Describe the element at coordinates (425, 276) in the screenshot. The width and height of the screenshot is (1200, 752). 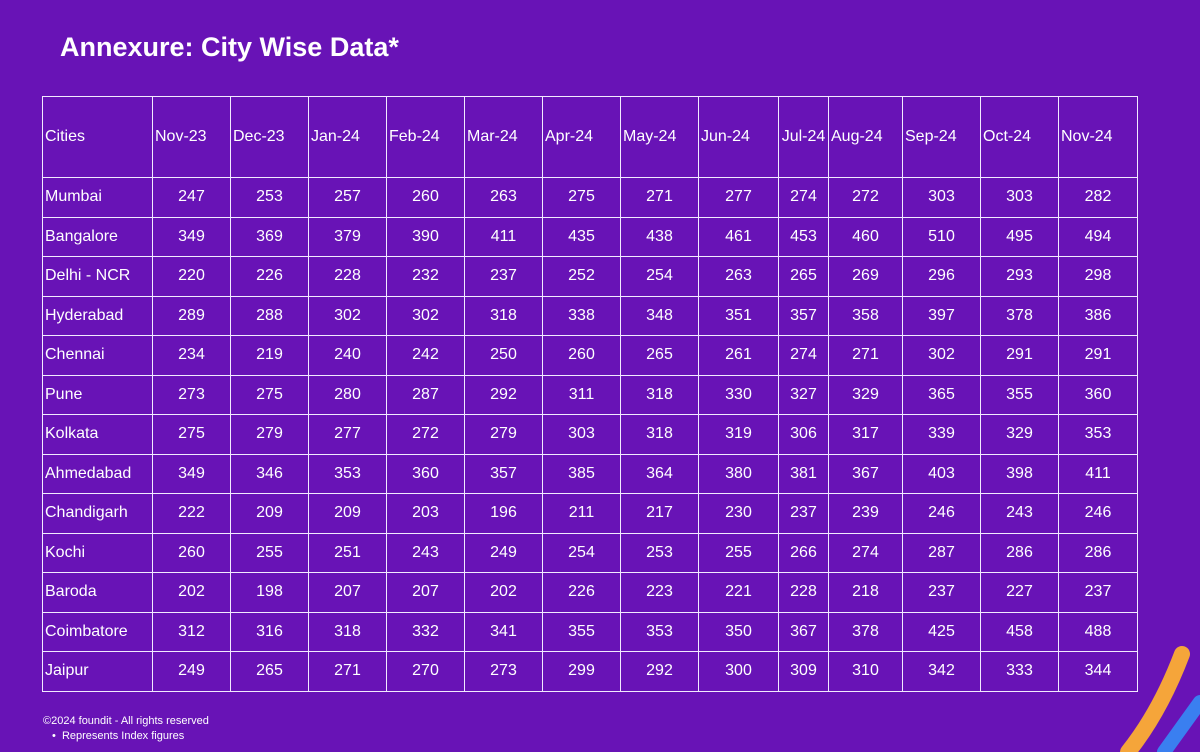
I see `cell-value: 232` at that location.